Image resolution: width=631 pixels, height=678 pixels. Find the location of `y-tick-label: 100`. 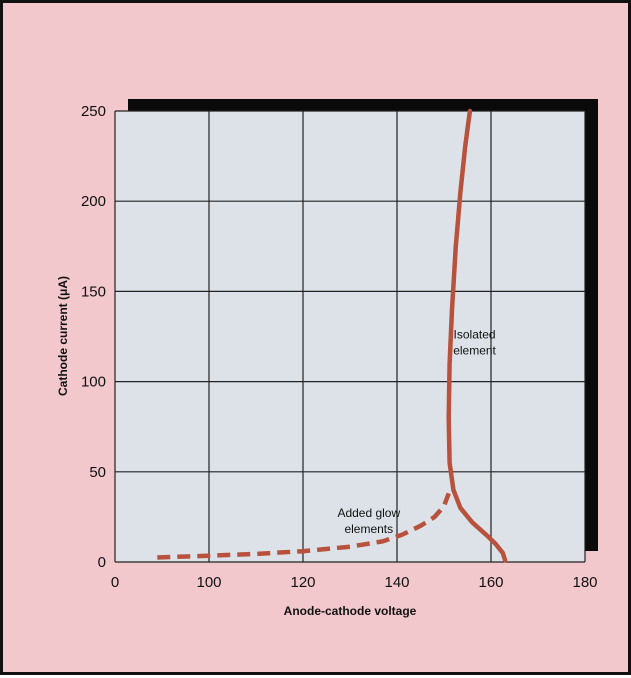

y-tick-label: 100 is located at coordinates (93, 382).